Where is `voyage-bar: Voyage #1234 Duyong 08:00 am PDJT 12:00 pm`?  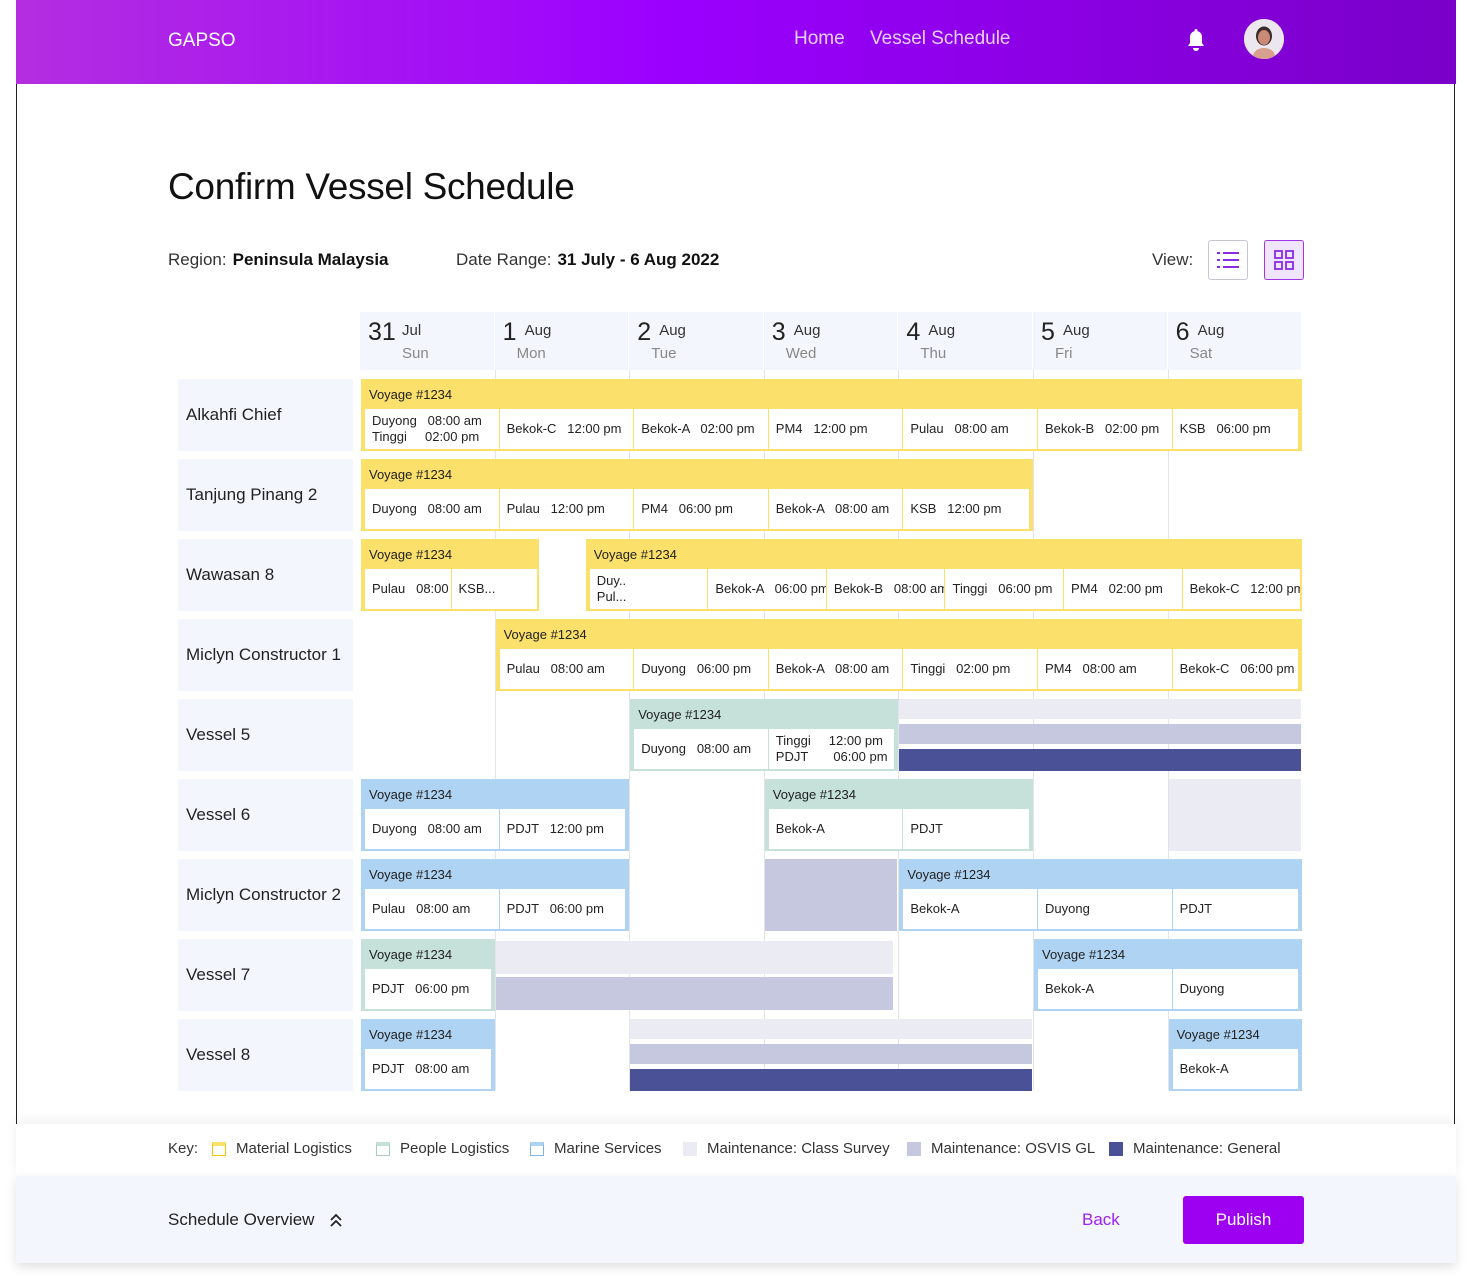 voyage-bar: Voyage #1234 Duyong 08:00 am PDJT 12:00 pm is located at coordinates (495, 815).